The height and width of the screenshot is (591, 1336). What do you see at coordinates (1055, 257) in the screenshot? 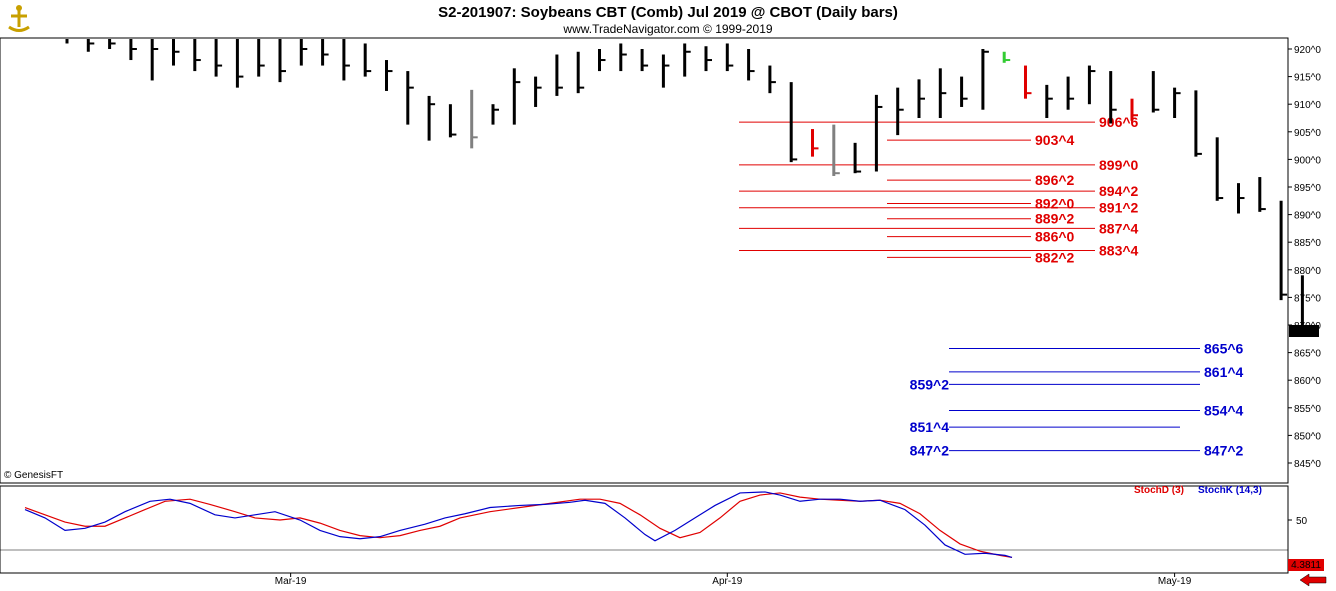
I see `level-label-11: 882^2` at bounding box center [1055, 257].